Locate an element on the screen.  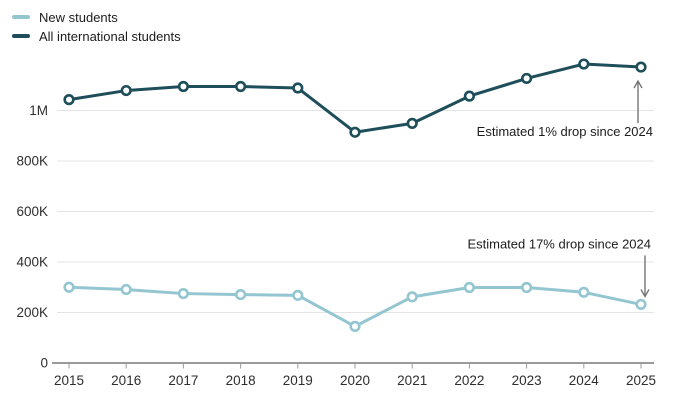
y-tick-label: 1M is located at coordinates (38, 110).